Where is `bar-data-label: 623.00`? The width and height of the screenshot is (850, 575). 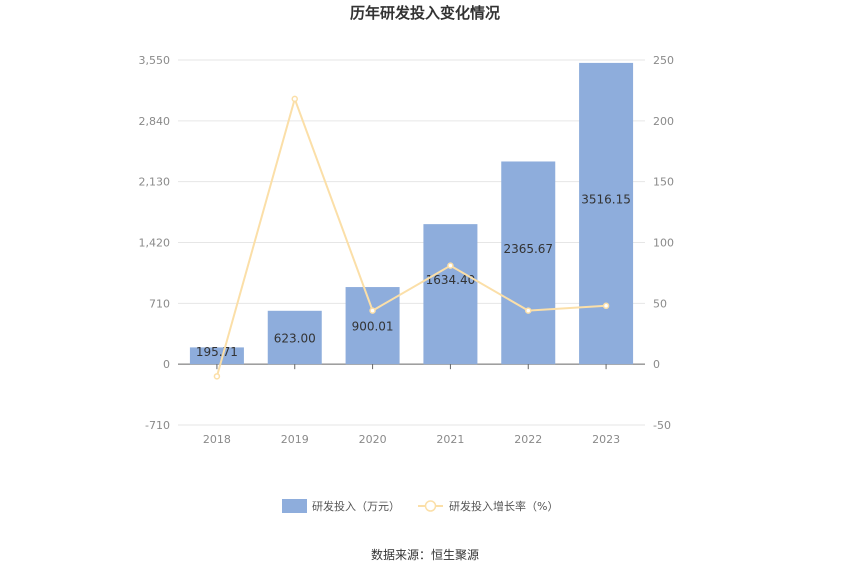 bar-data-label: 623.00 is located at coordinates (295, 338).